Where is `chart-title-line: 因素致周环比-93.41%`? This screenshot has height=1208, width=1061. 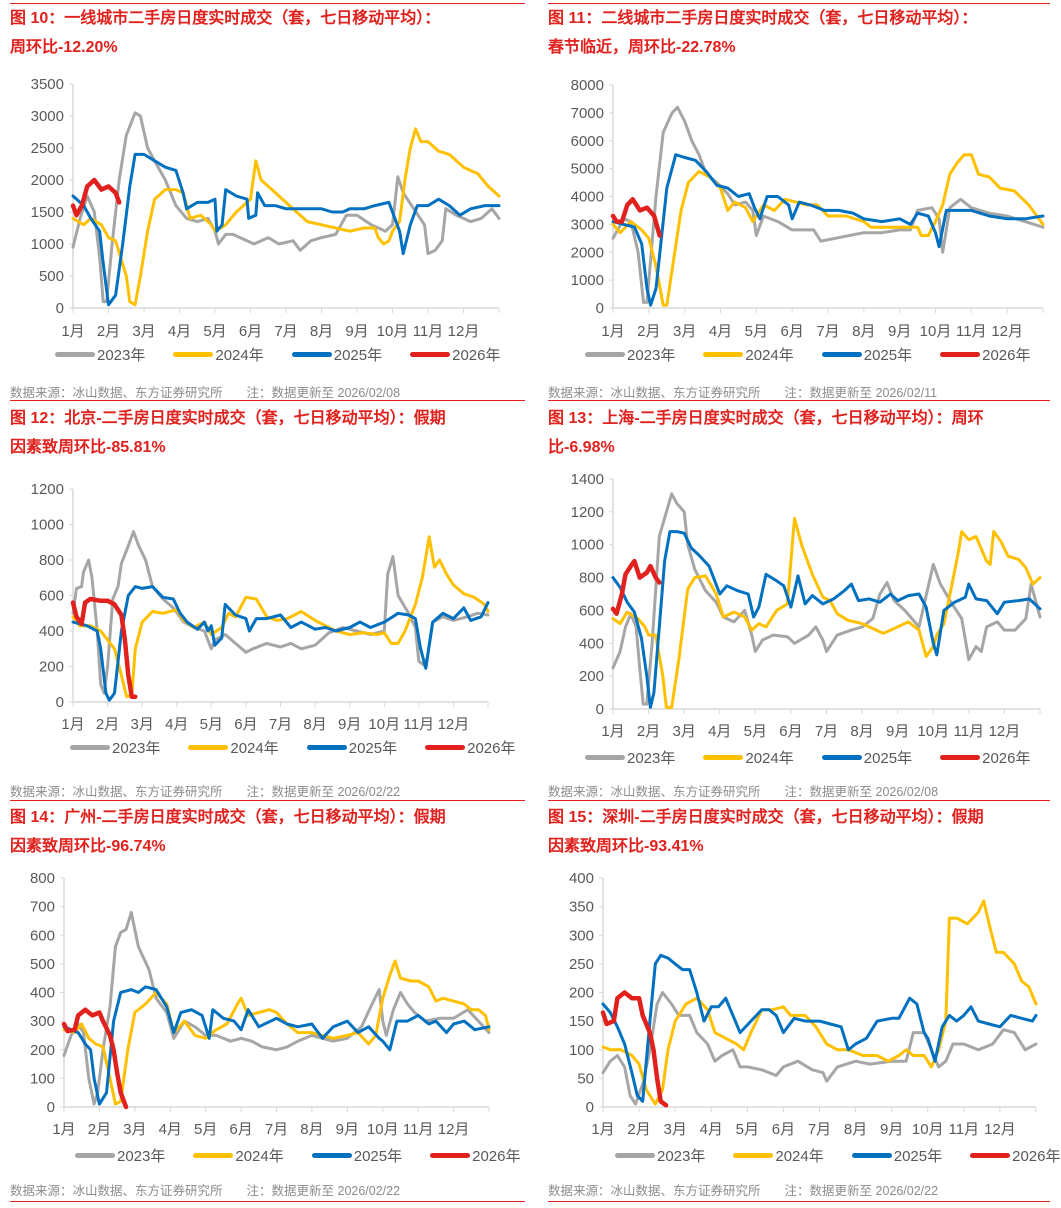 chart-title-line: 因素致周环比-93.41% is located at coordinates (626, 846).